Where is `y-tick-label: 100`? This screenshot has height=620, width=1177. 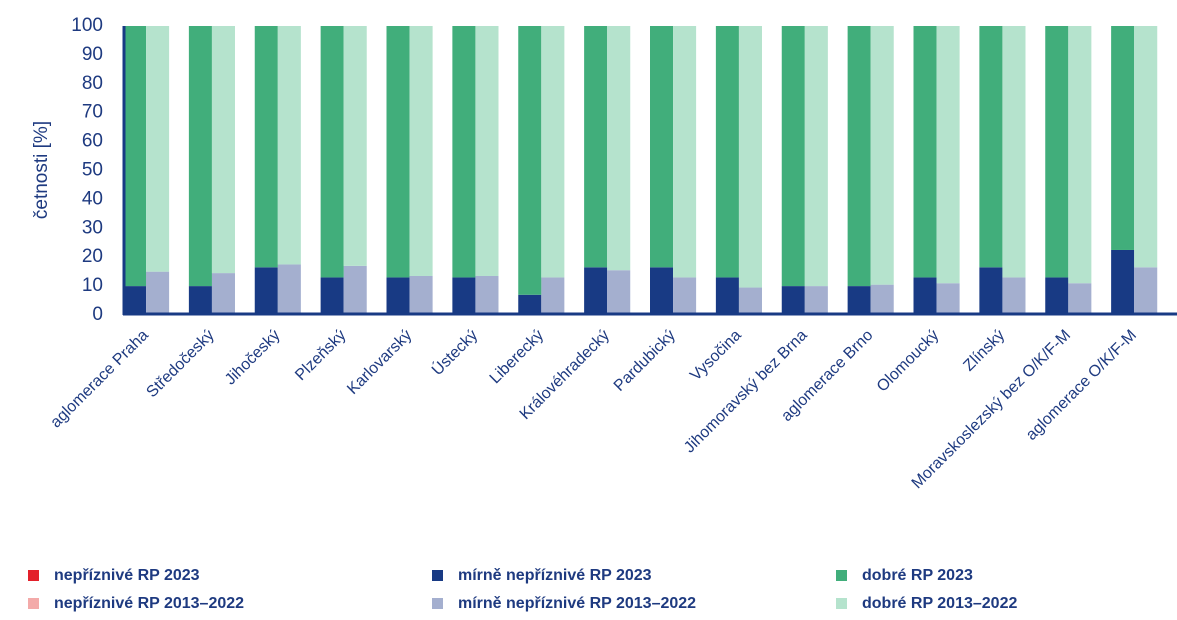
y-tick-label: 100 is located at coordinates (87, 25).